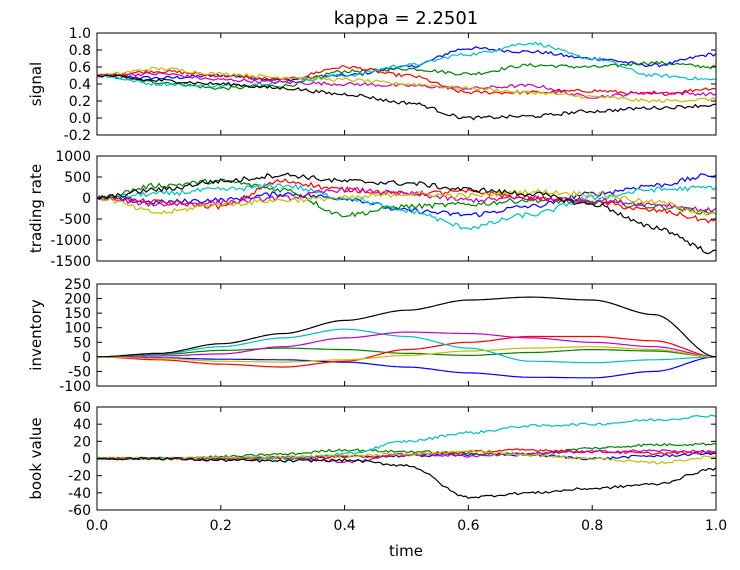  What do you see at coordinates (716, 526) in the screenshot?
I see `x-tick-label: 1.0` at bounding box center [716, 526].